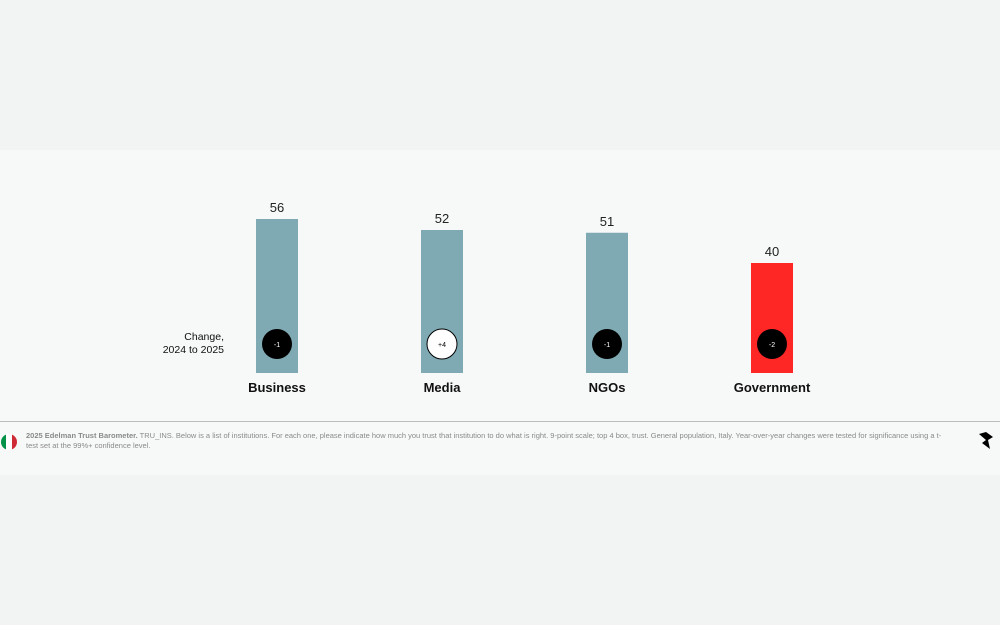 The image size is (1000, 625). I want to click on change-label-line-2: 2024 to 2025, so click(193, 350).